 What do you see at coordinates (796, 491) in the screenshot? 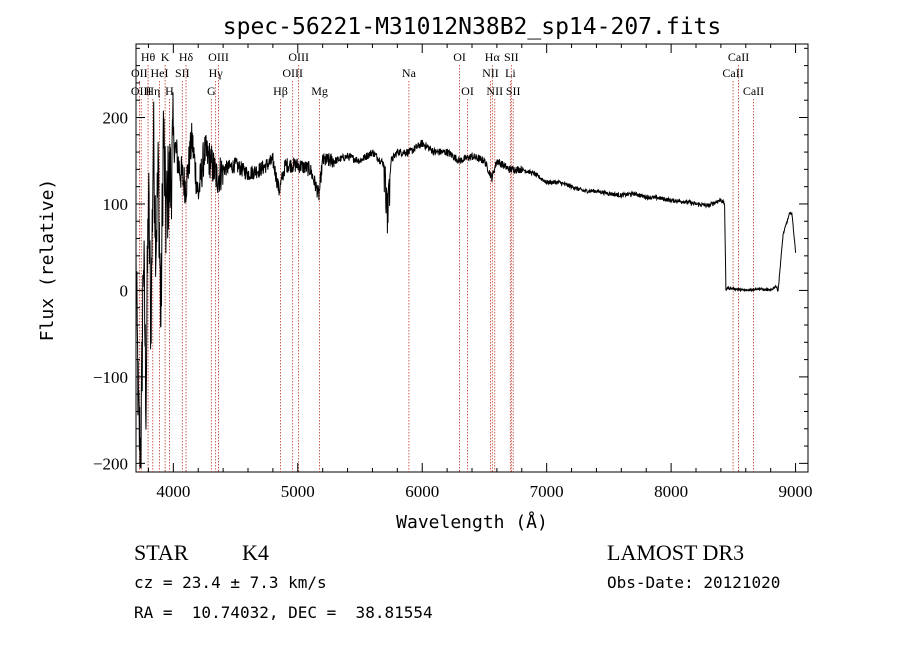
I see `x-tick-label: 9000` at bounding box center [796, 491].